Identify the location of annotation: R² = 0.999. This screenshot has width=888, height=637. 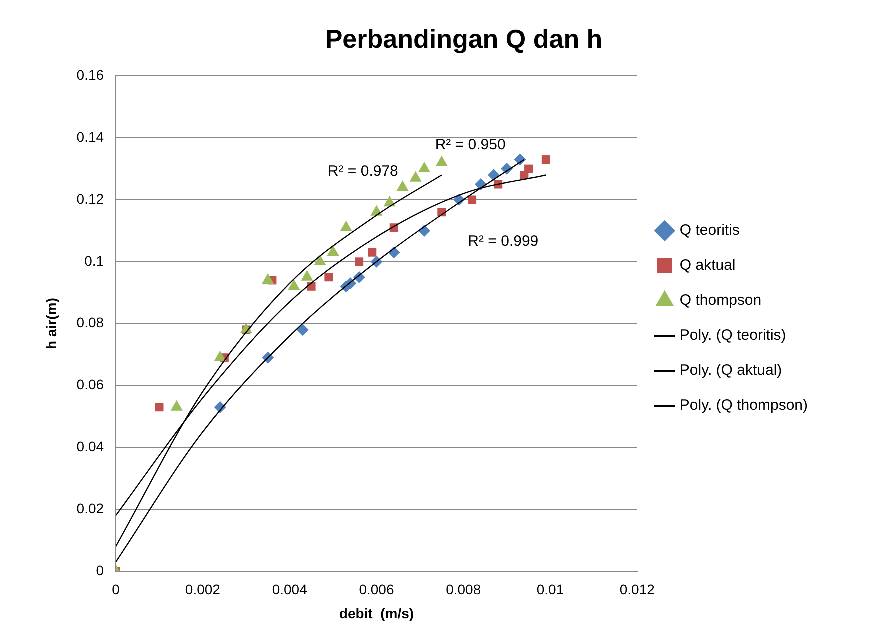
(503, 241).